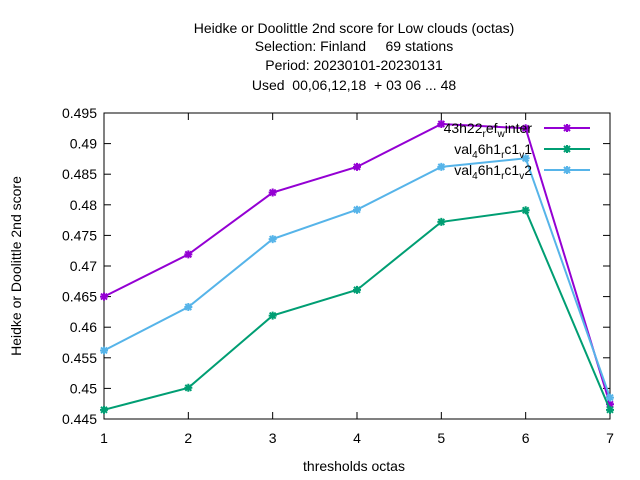 The image size is (640, 480). Describe the element at coordinates (273, 438) in the screenshot. I see `x-tick-label: 3` at that location.